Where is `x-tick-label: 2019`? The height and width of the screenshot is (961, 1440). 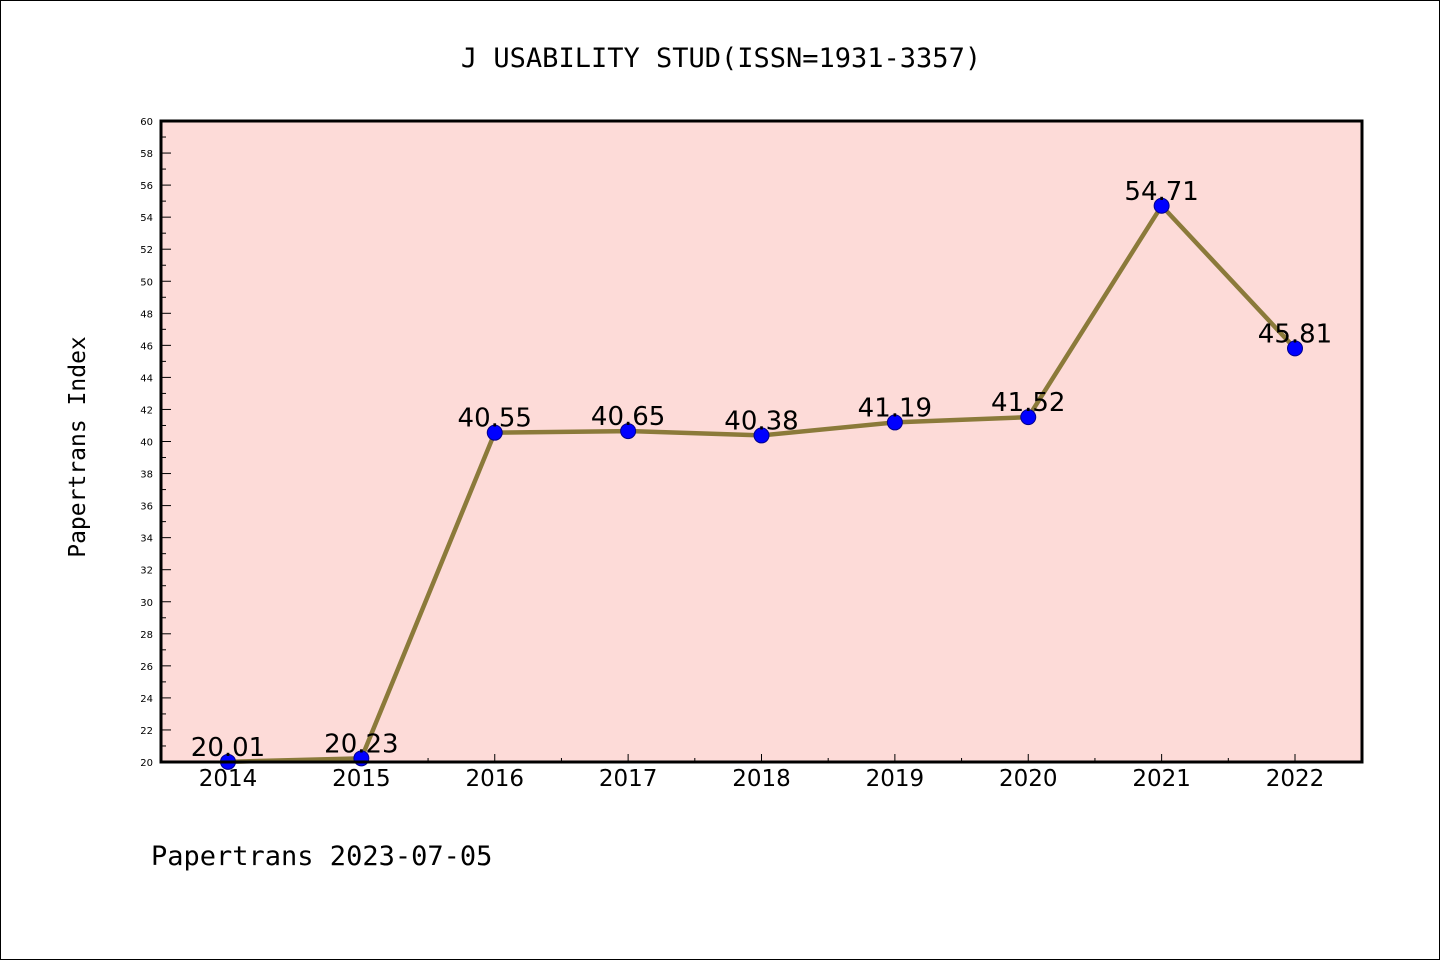 x-tick-label: 2019 is located at coordinates (895, 779).